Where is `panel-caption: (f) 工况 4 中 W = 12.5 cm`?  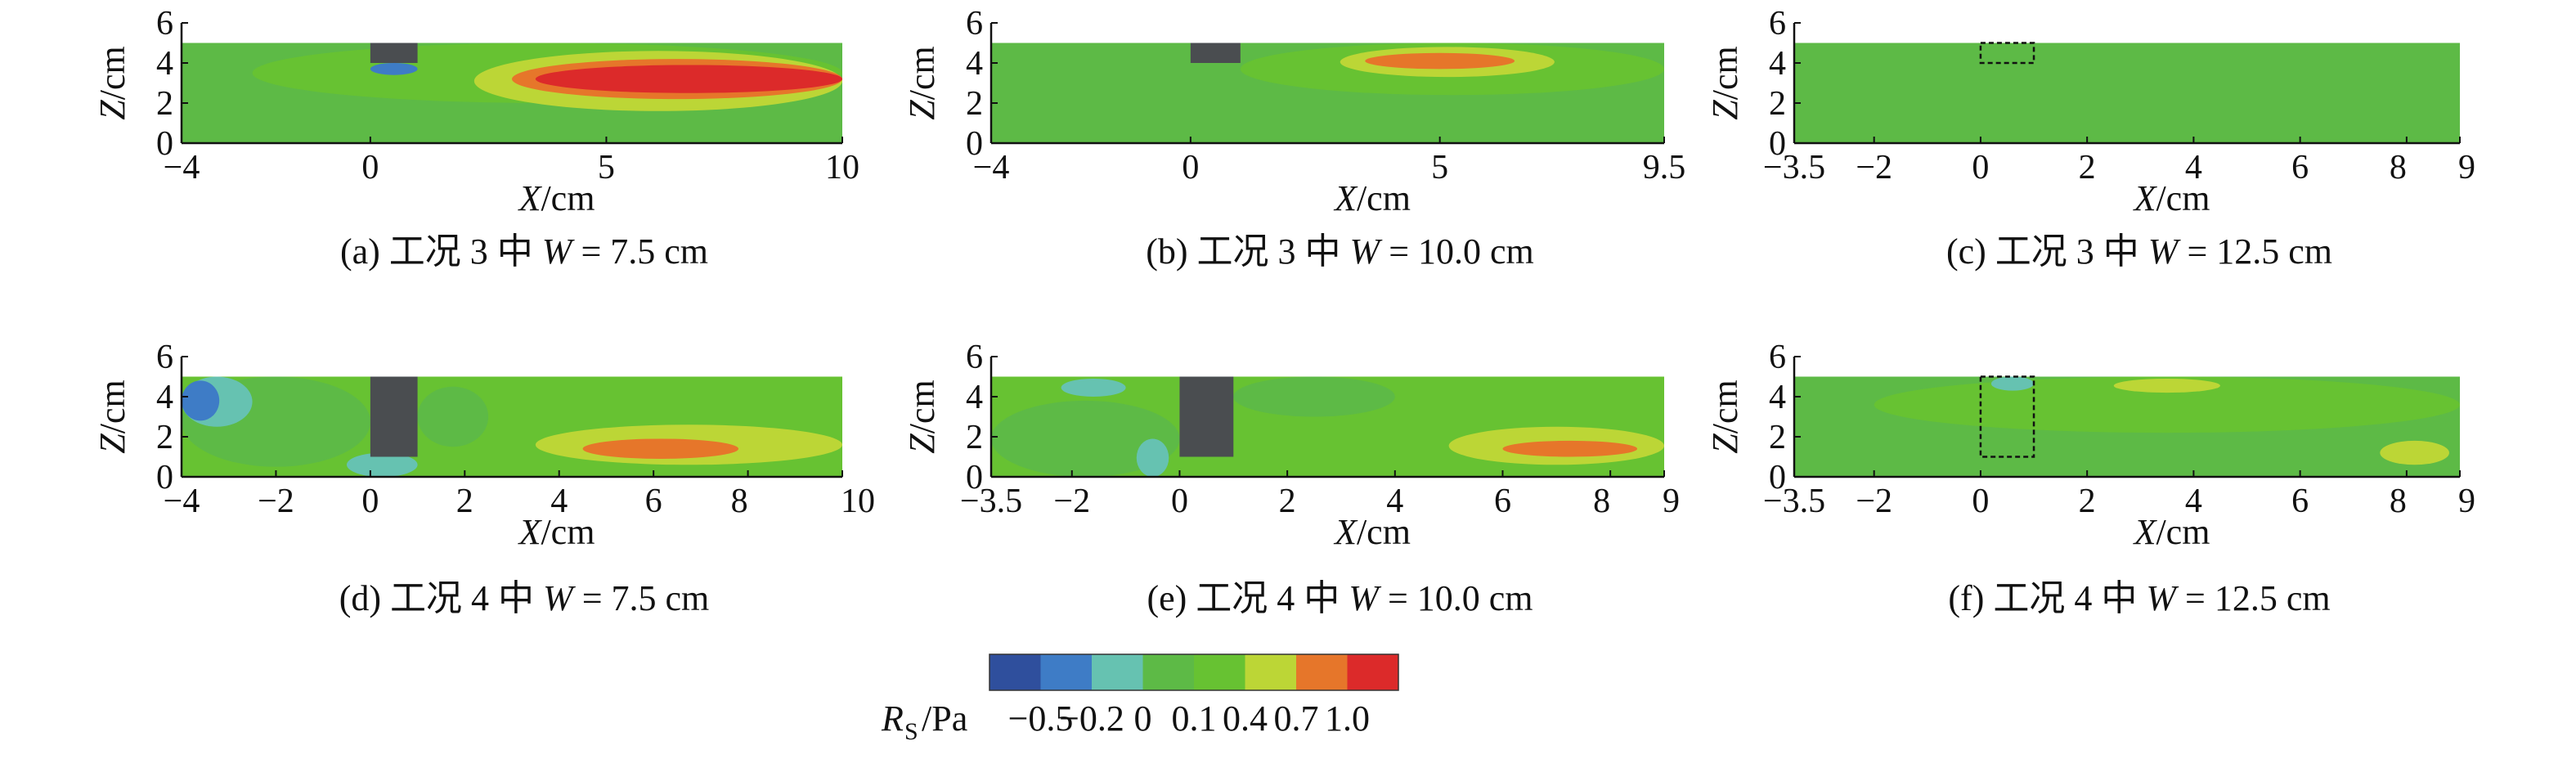
panel-caption: (f) 工况 4 中 W = 12.5 cm is located at coordinates (2139, 598).